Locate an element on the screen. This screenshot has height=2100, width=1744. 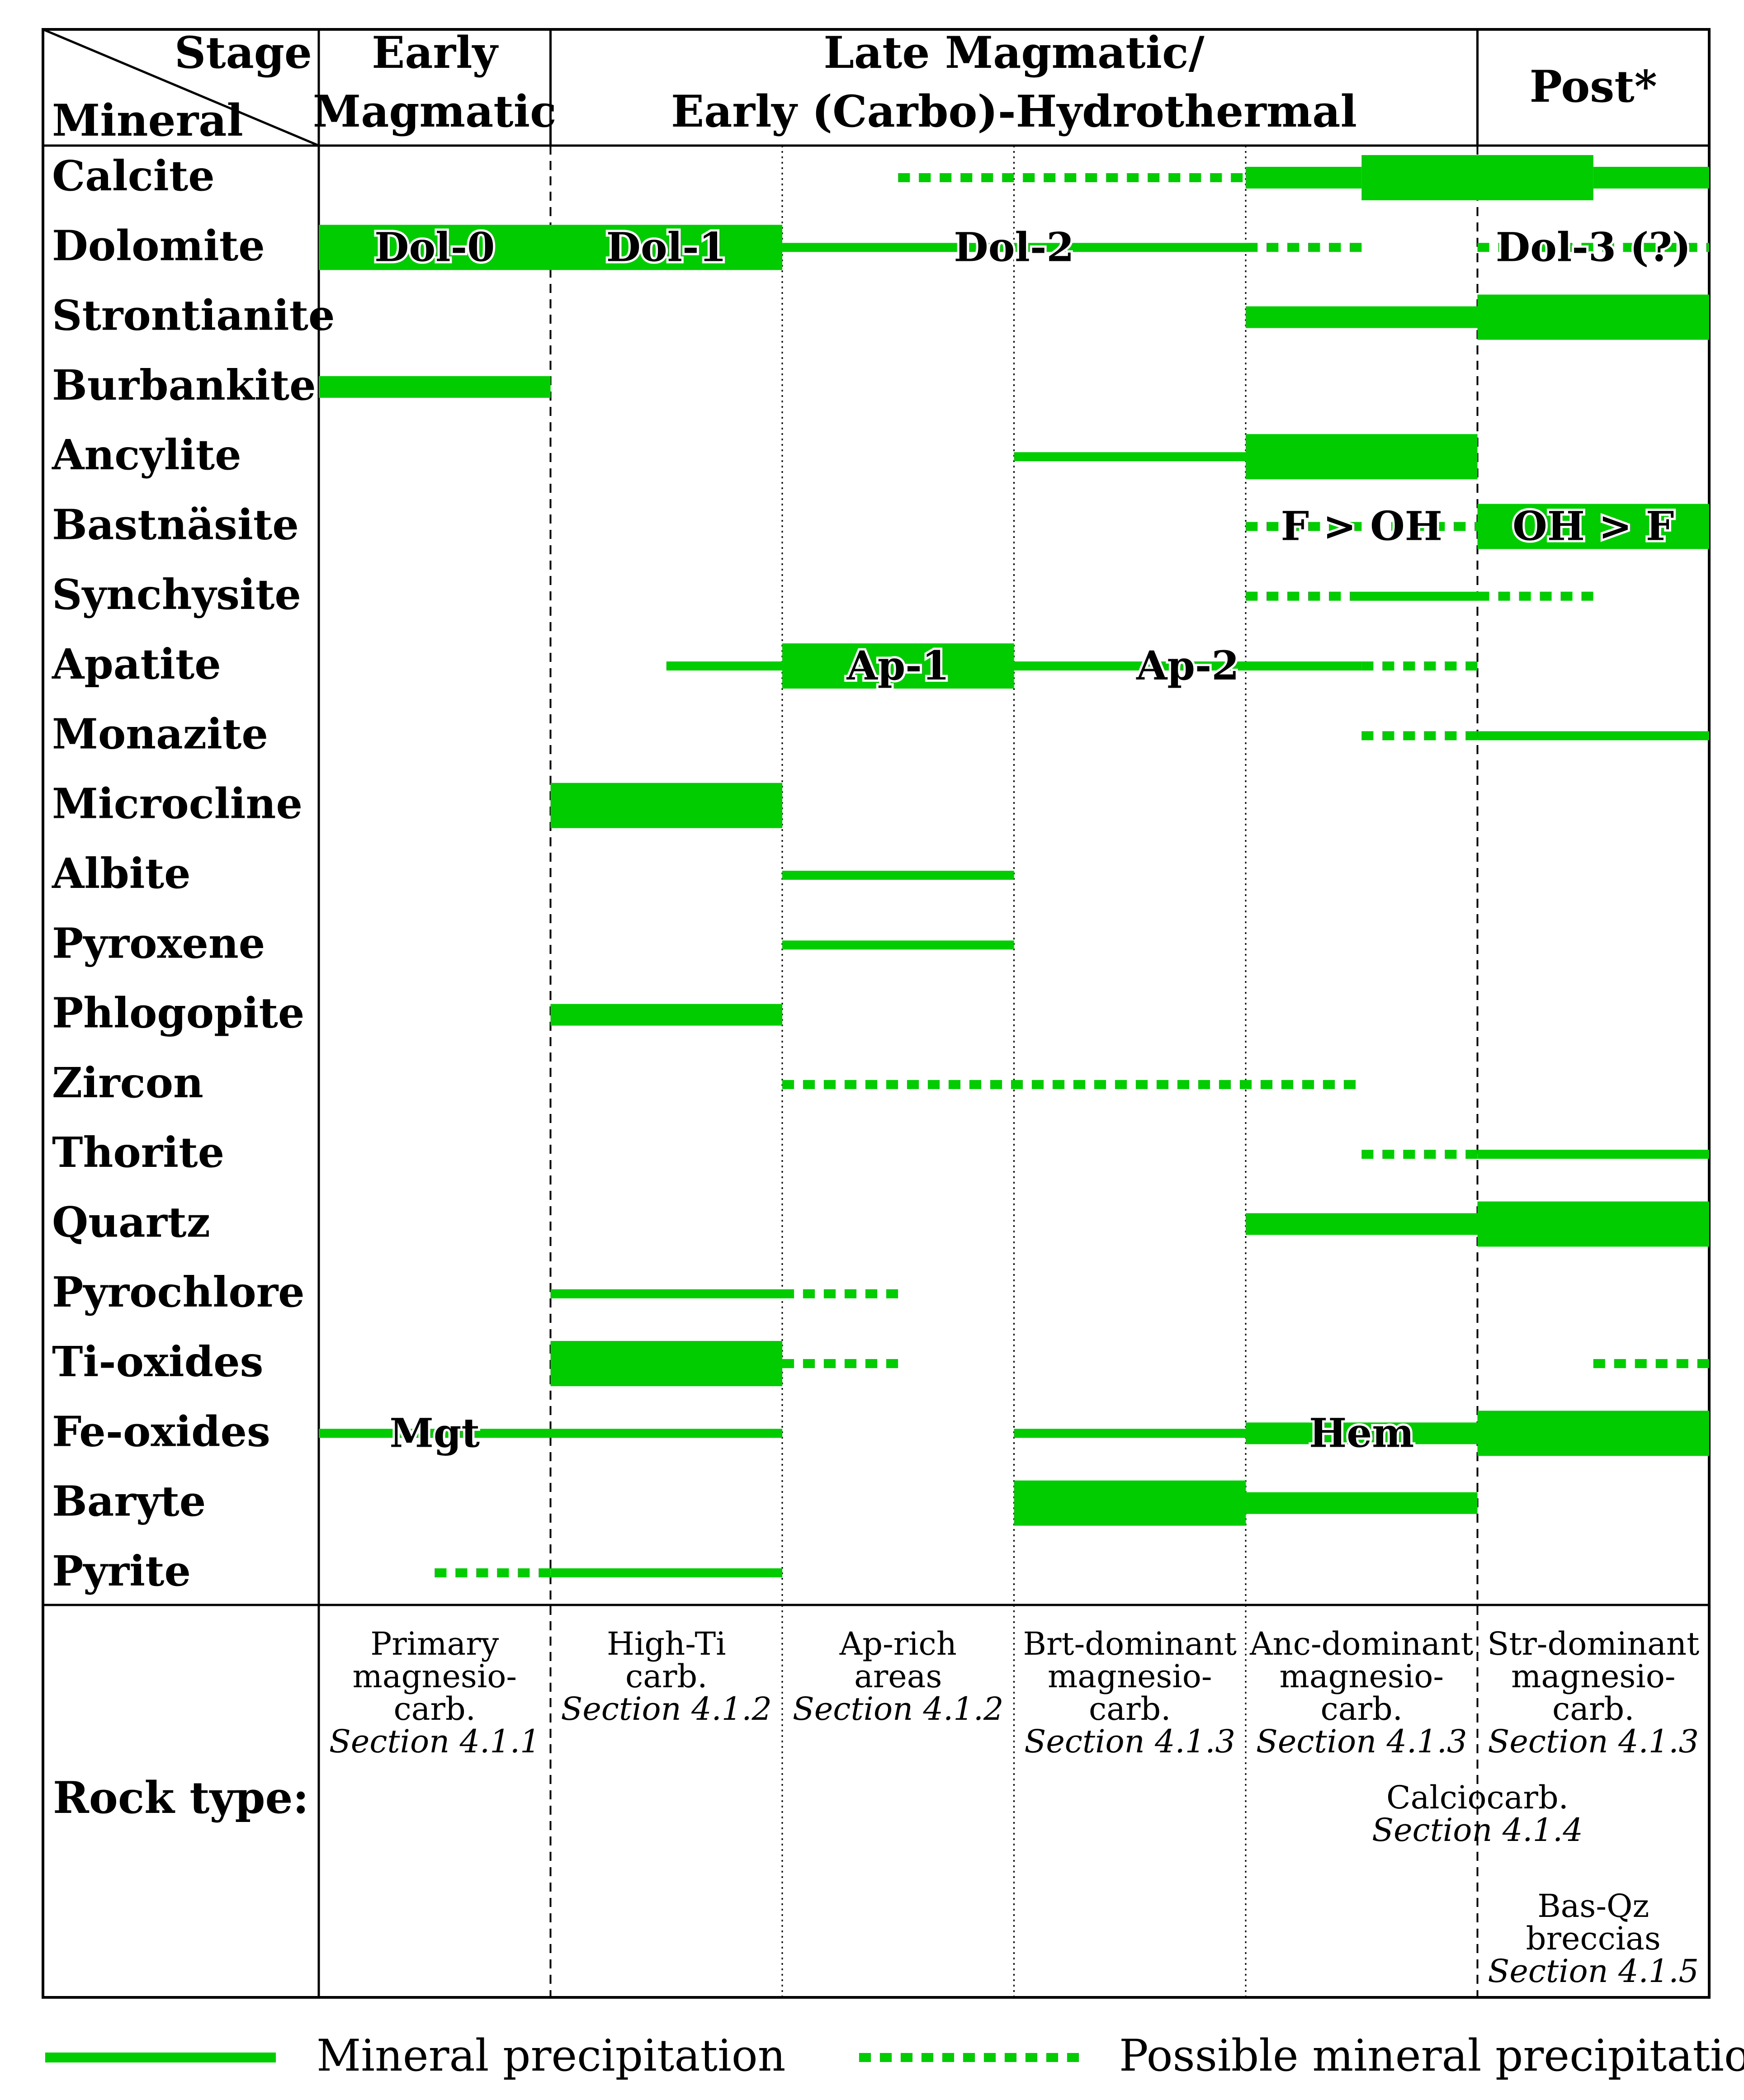
mineral-label: Mineral is located at coordinates (147, 121).